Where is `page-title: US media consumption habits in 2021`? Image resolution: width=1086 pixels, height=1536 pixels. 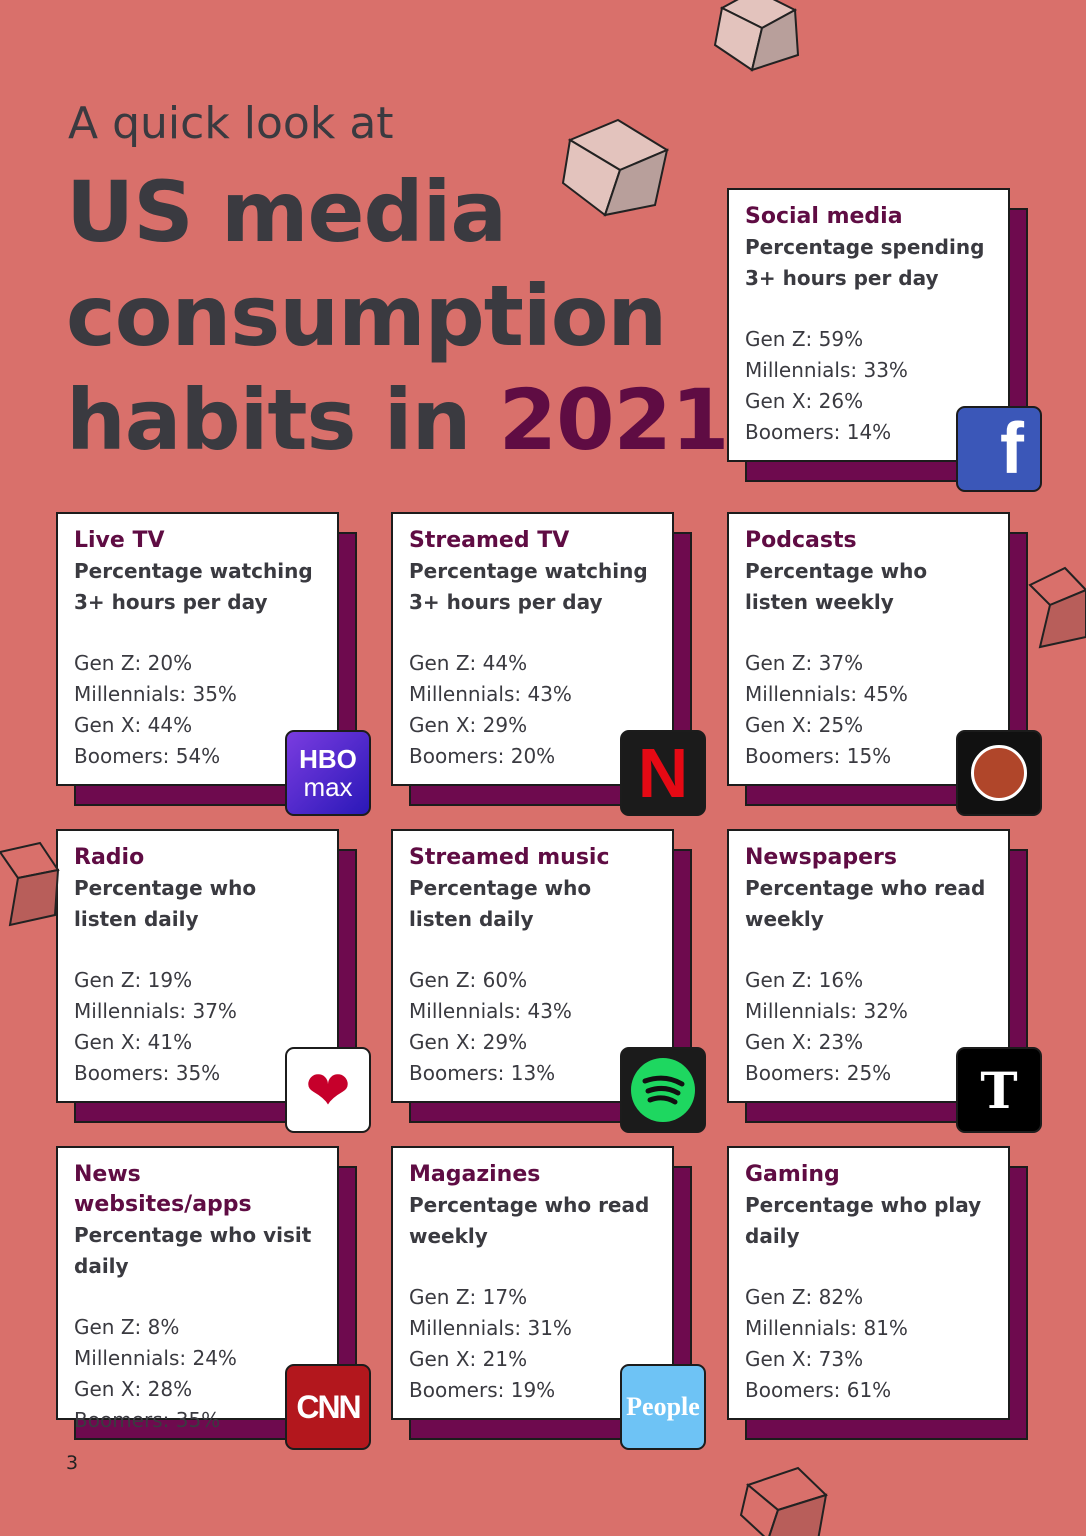
page-title: US media consumption habits in 2021 is located at coordinates (398, 316).